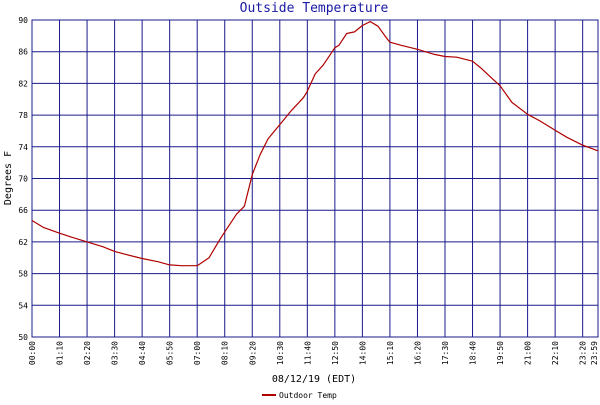 The height and width of the screenshot is (405, 600). What do you see at coordinates (23, 20) in the screenshot?
I see `y-tick-label: 90` at bounding box center [23, 20].